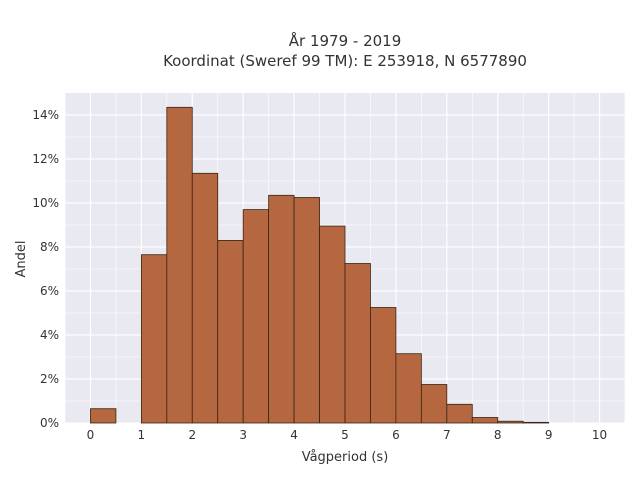 This screenshot has height=480, width=640. Describe the element at coordinates (142, 435) in the screenshot. I see `x-tick-label: 1` at that location.